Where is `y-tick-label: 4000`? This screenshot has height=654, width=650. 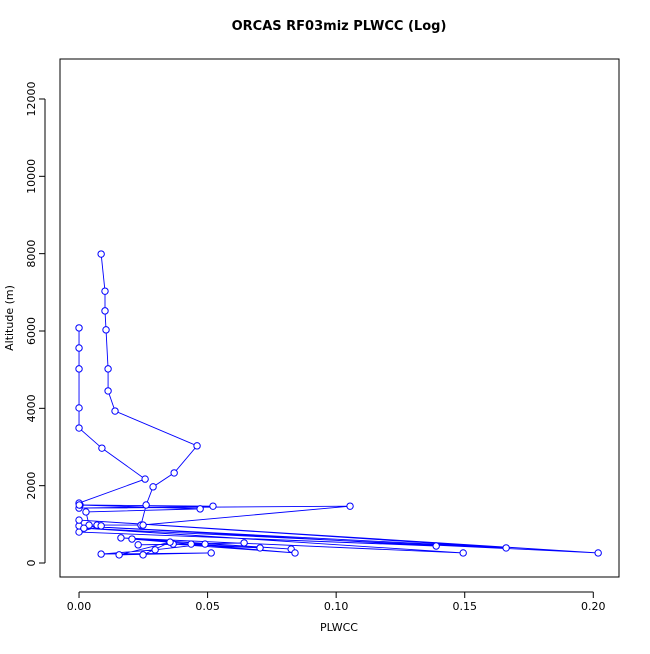 y-tick-label: 4000 is located at coordinates (31, 408).